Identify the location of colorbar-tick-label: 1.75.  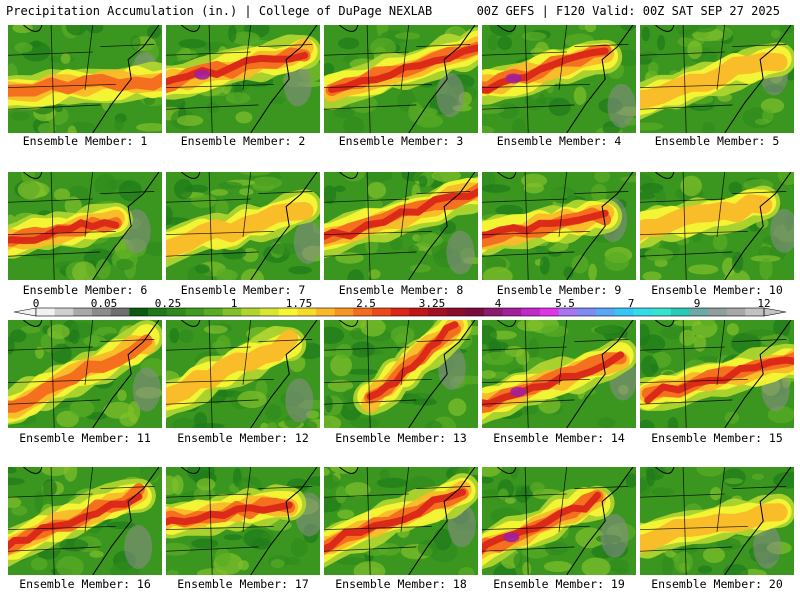
(299, 303).